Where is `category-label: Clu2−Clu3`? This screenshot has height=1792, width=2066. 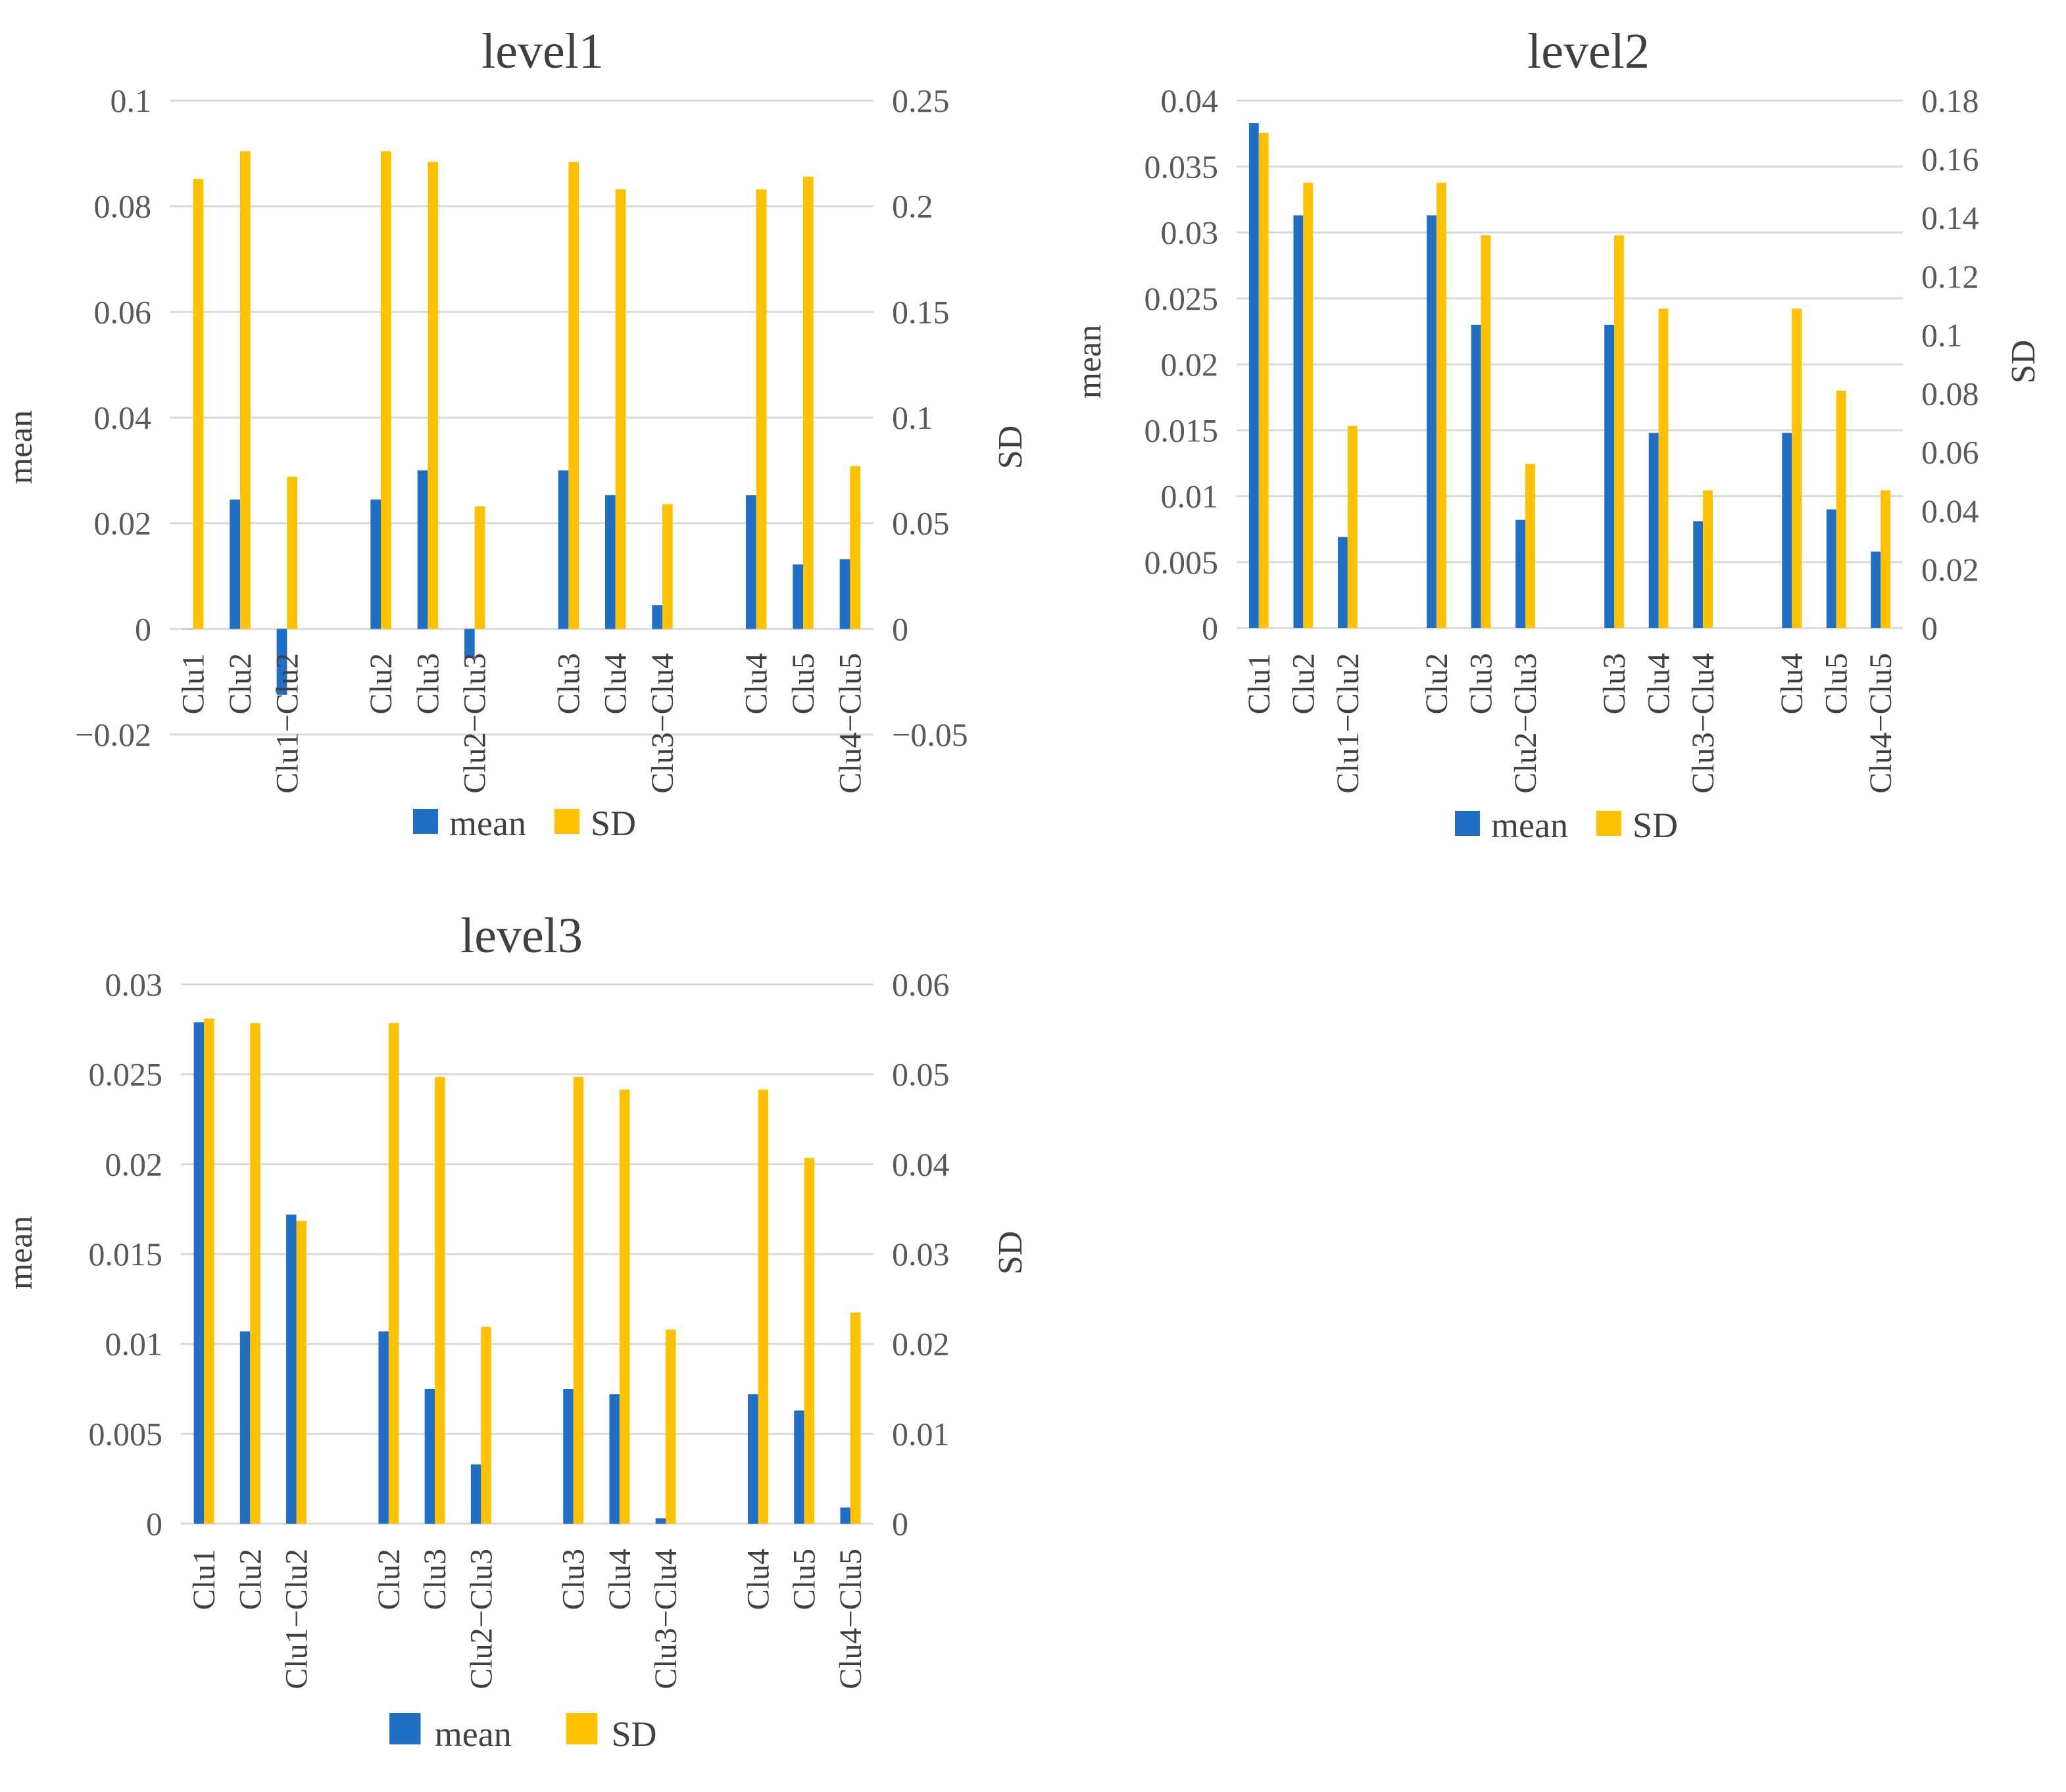
category-label: Clu2−Clu3 is located at coordinates (1525, 723).